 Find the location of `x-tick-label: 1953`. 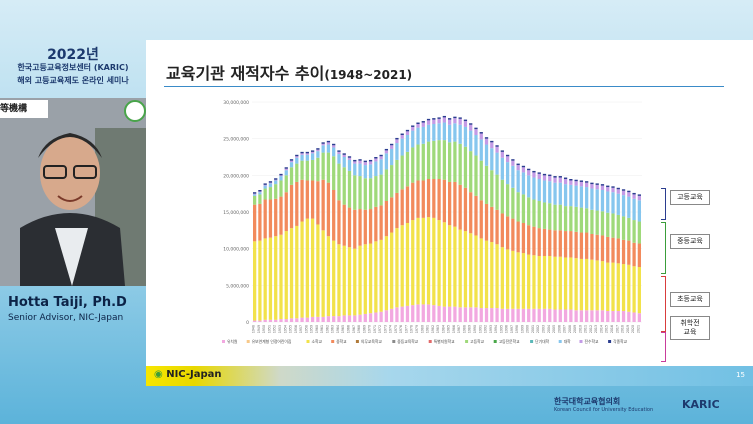

x-tick-label: 1953 is located at coordinates (280, 329).